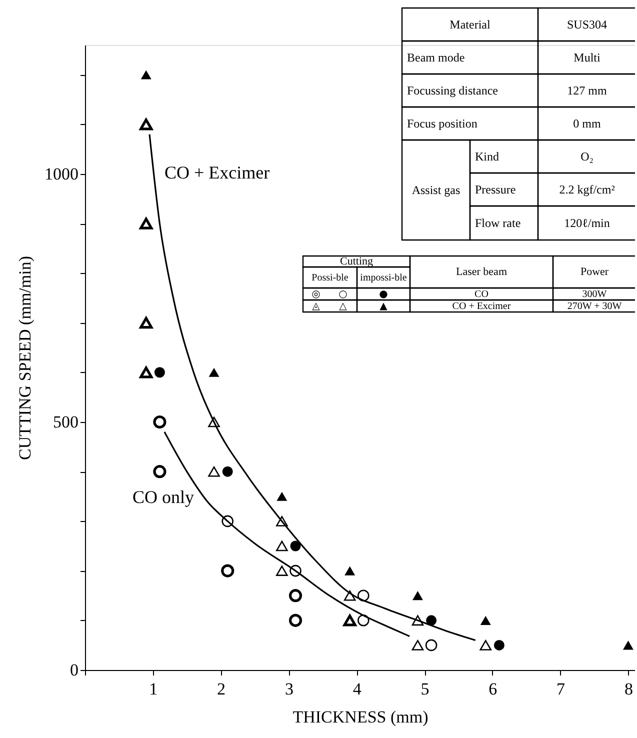 The image size is (637, 738). Describe the element at coordinates (587, 223) in the screenshot. I see `annotation: 120ℓ/min` at that location.